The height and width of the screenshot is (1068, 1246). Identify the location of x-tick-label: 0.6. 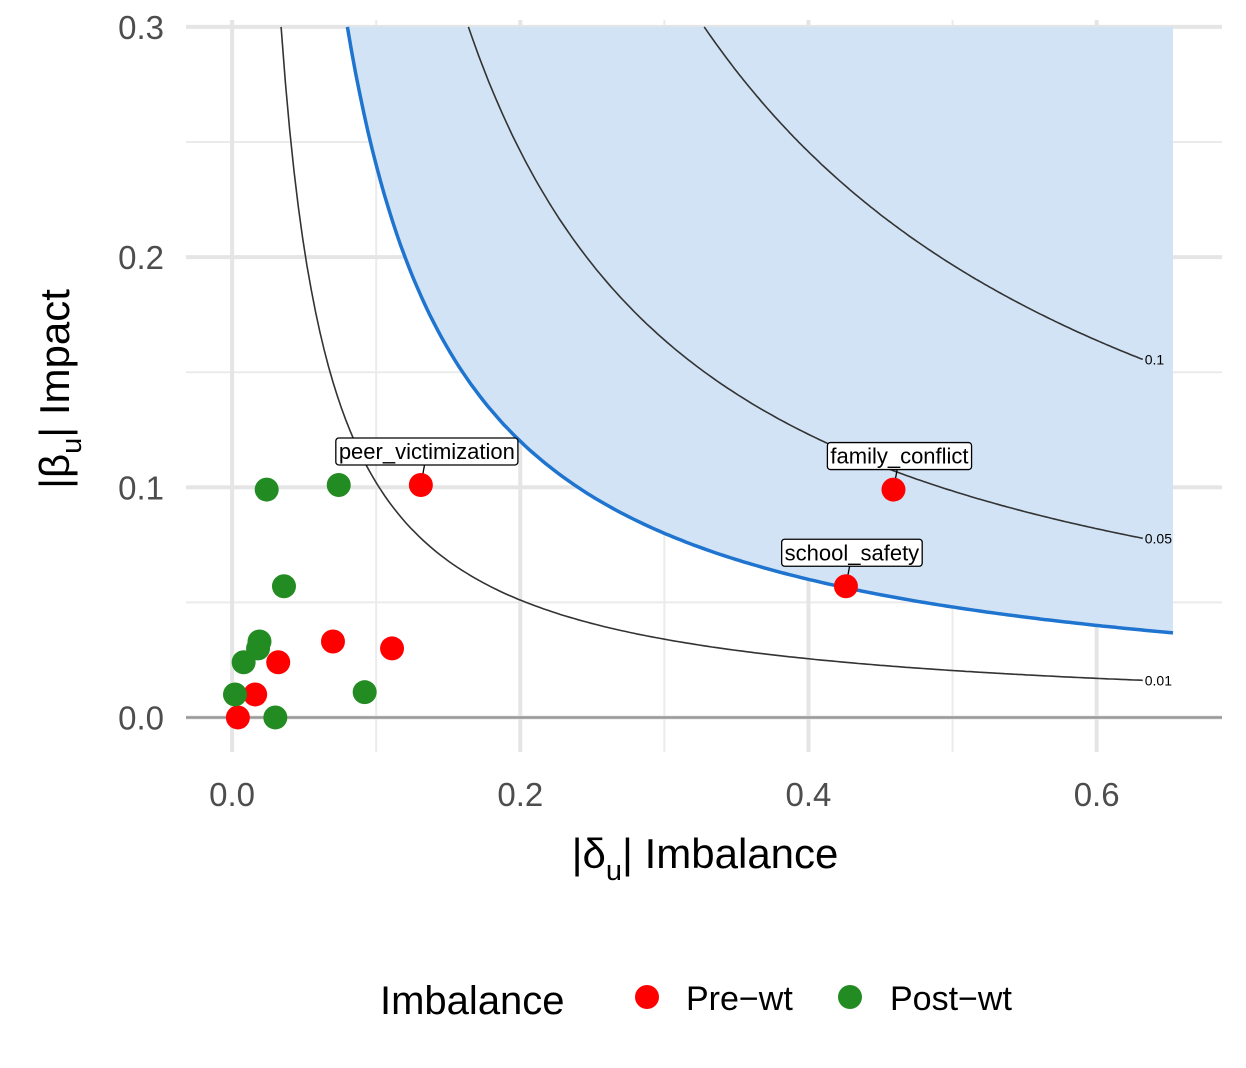
(1097, 794).